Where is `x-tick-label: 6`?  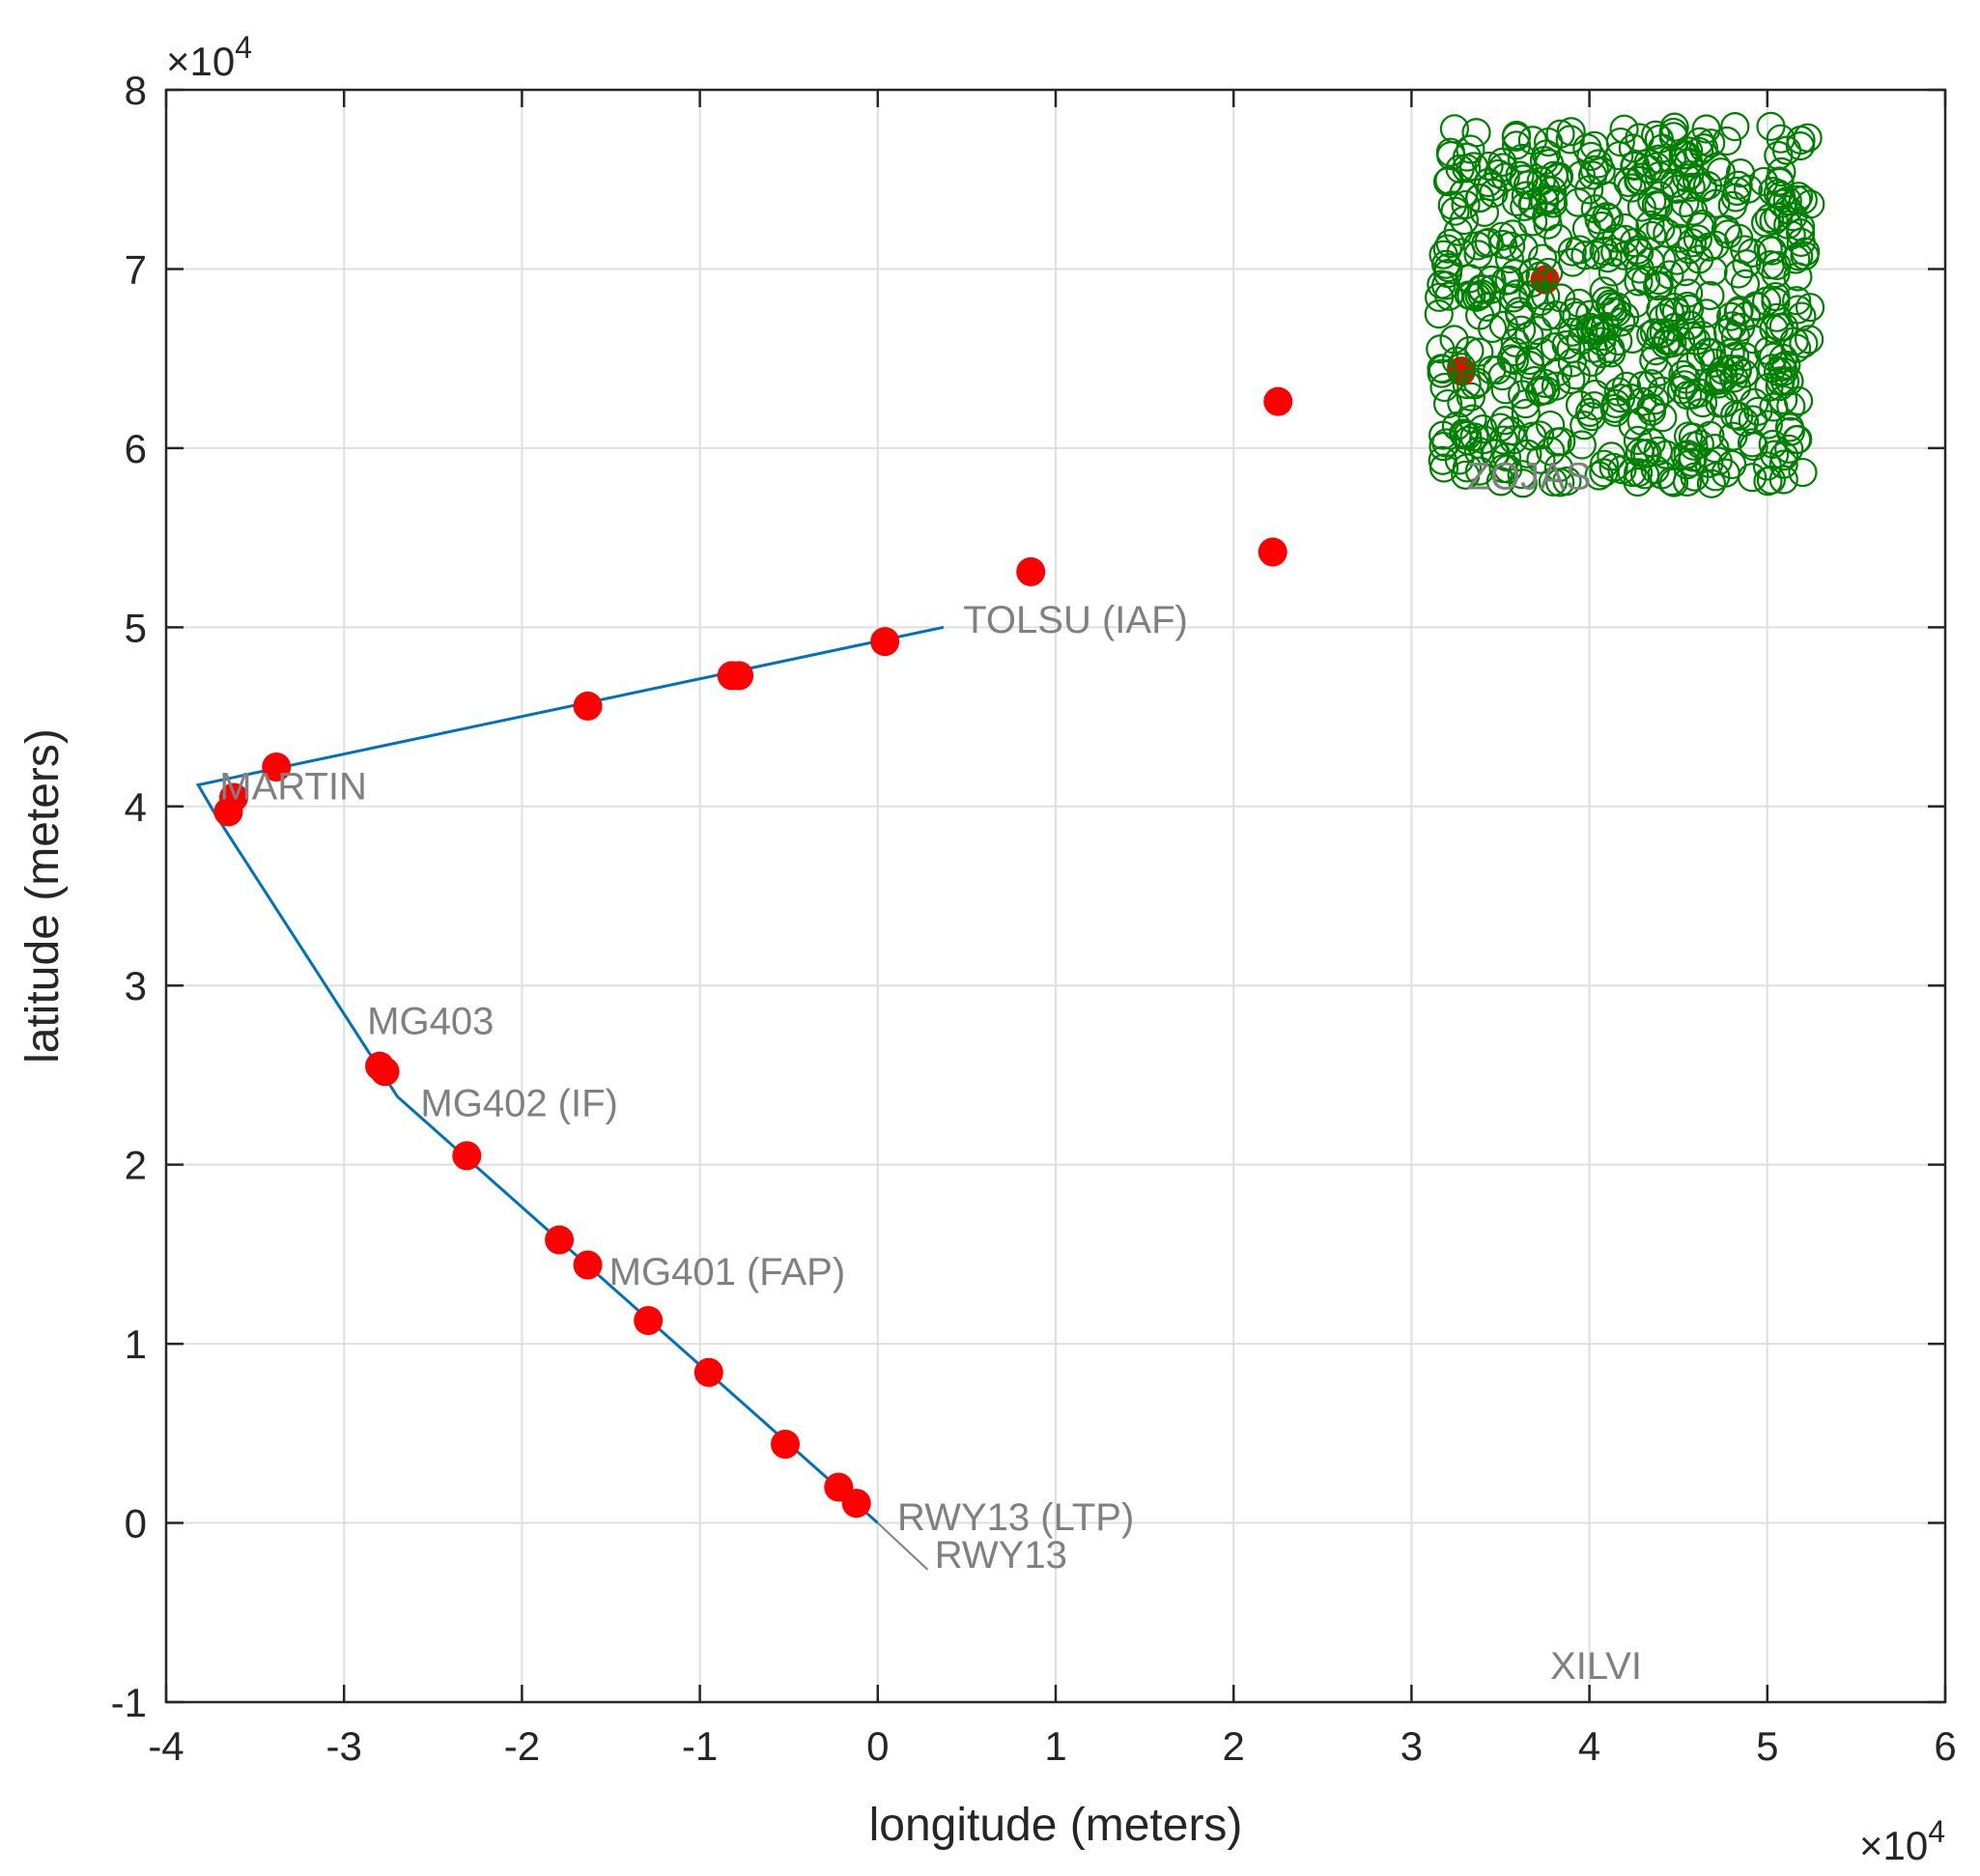 x-tick-label: 6 is located at coordinates (1945, 1746).